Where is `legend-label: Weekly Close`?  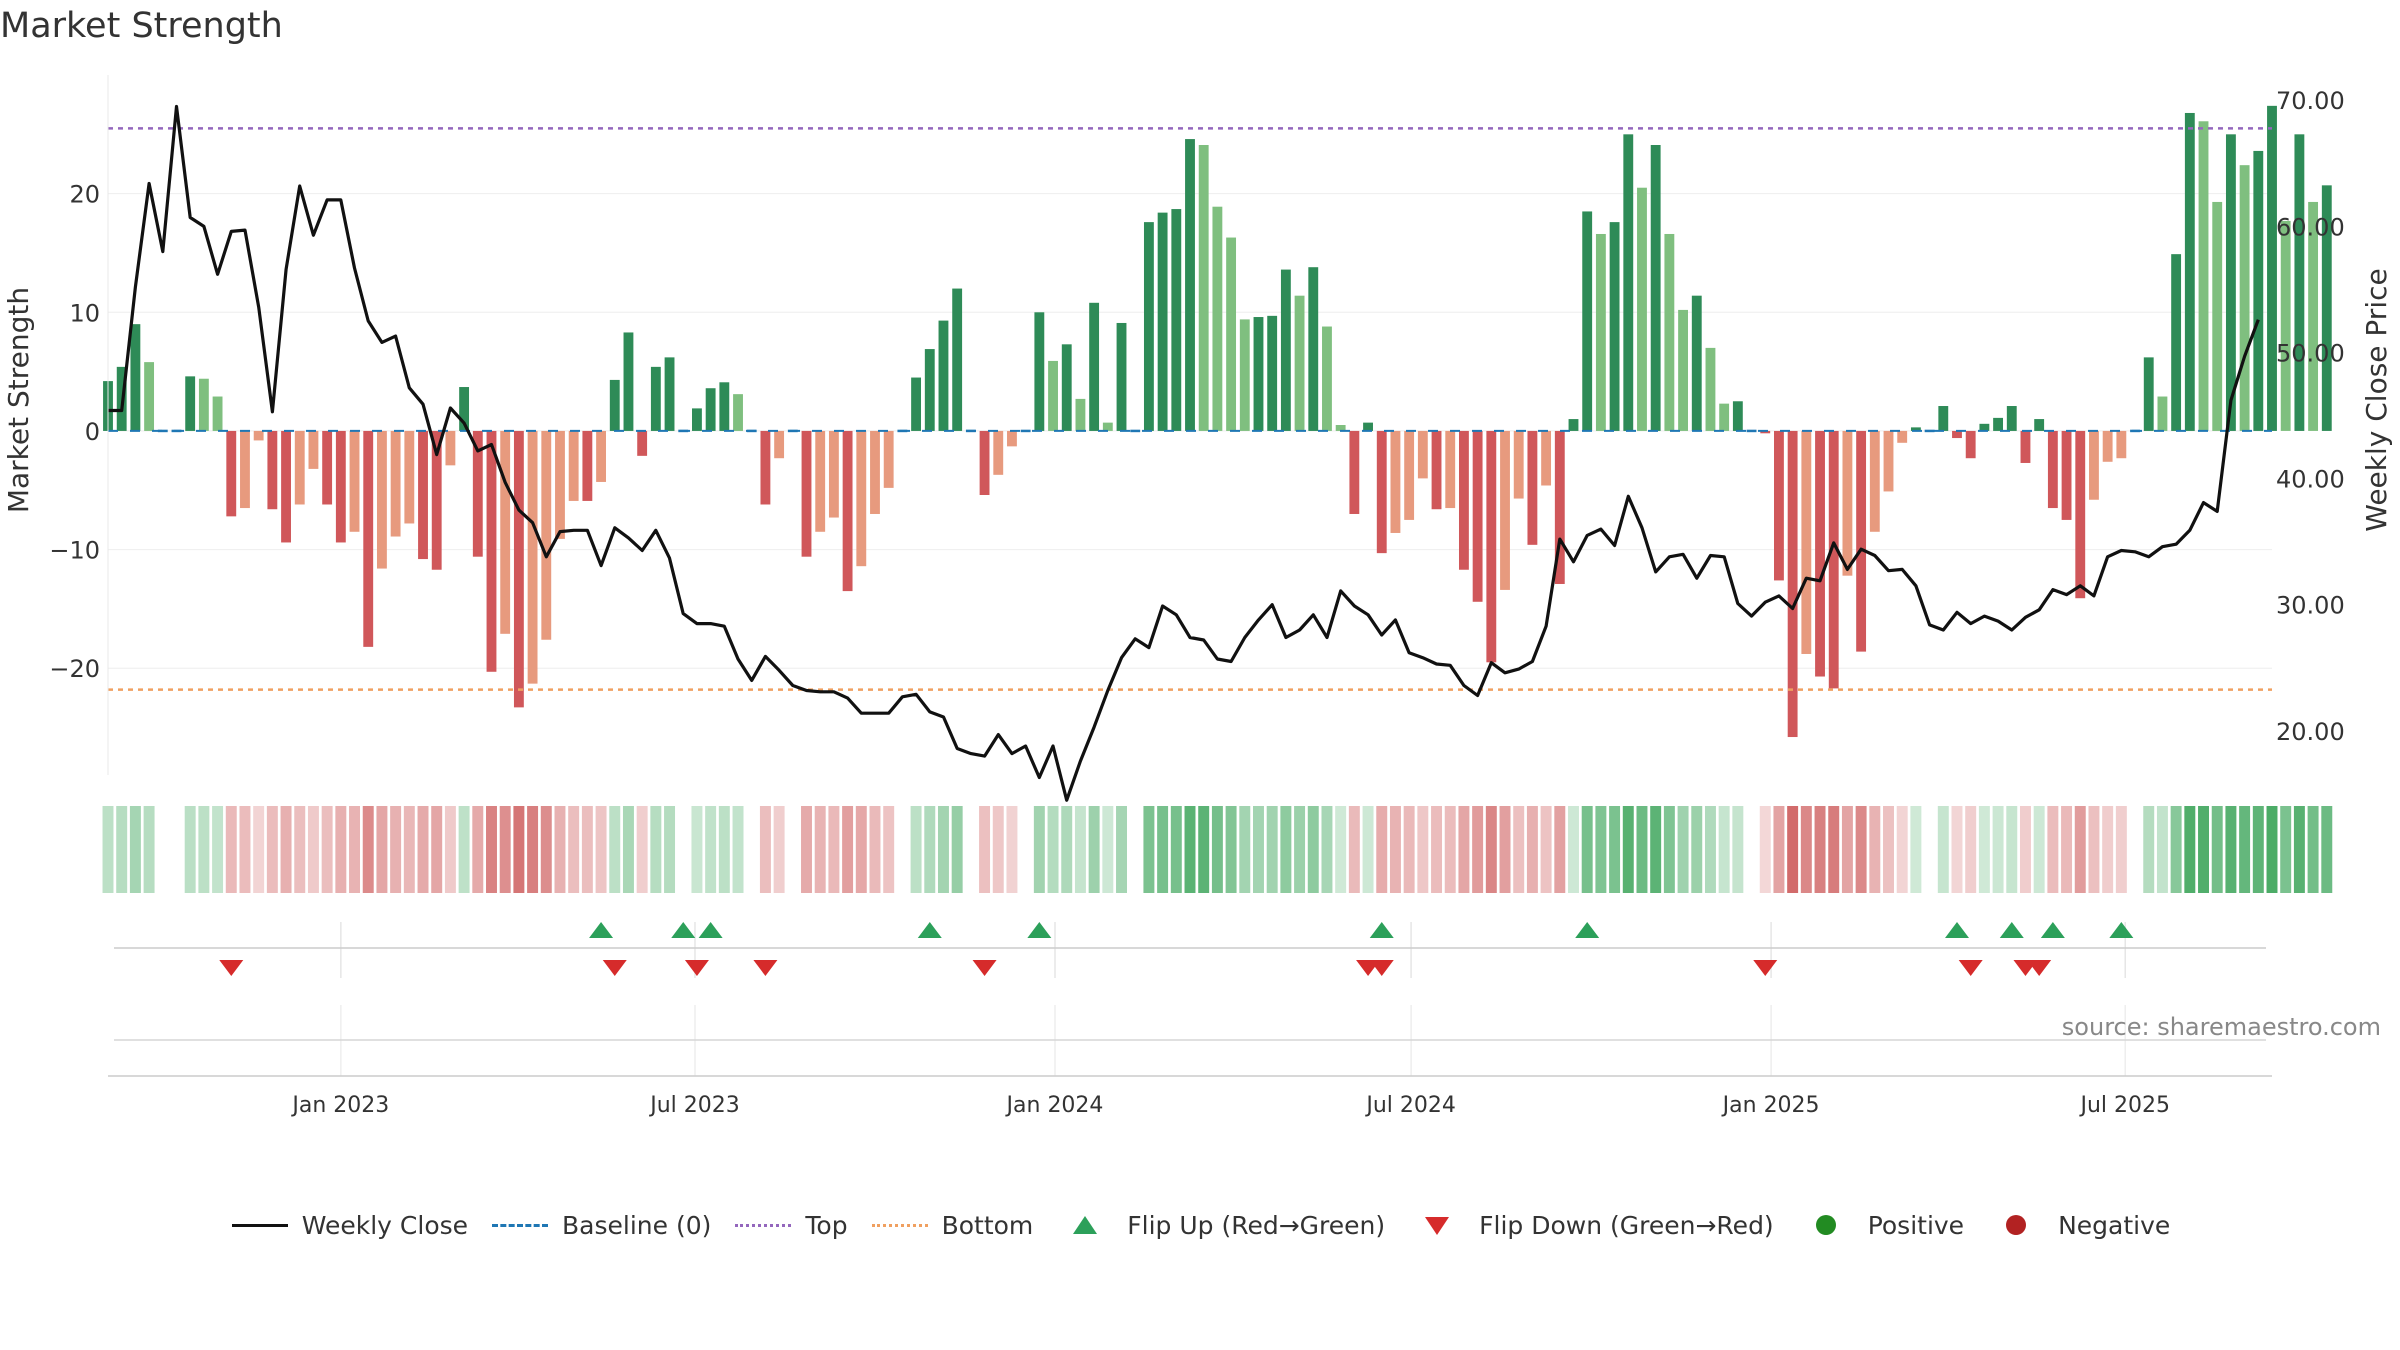
legend-label: Weekly Close is located at coordinates (385, 1225).